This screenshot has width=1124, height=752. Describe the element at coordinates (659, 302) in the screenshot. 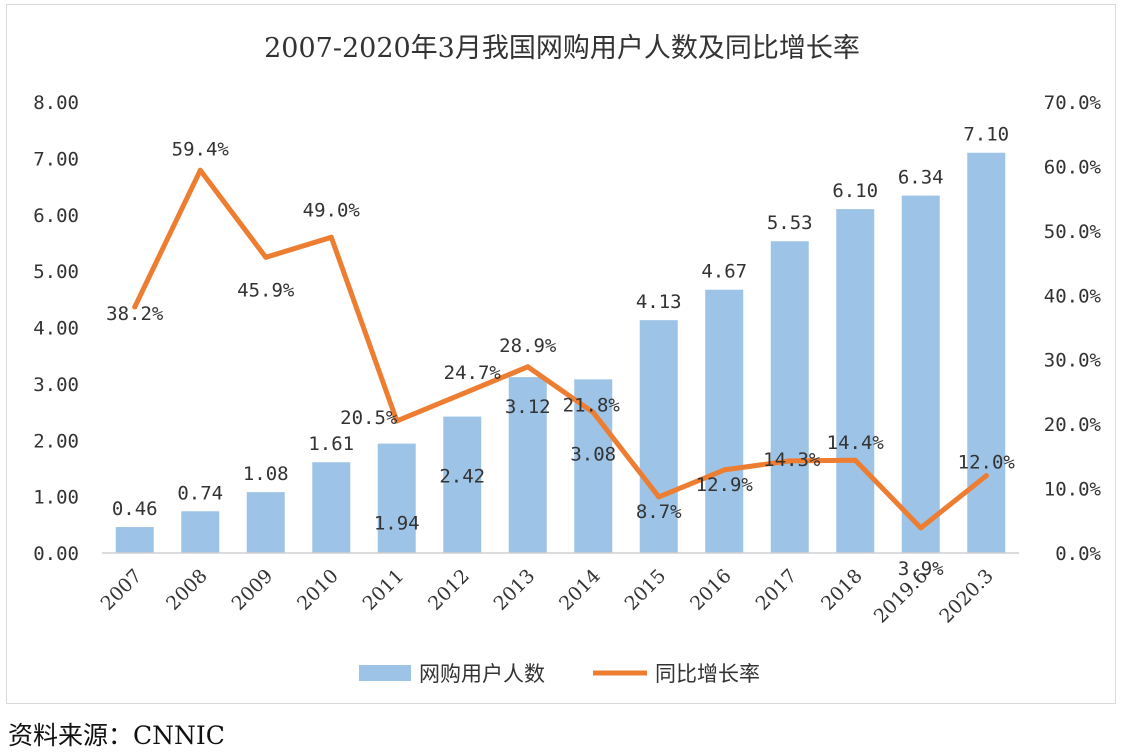

I see `bar-data-label: 4.13` at that location.